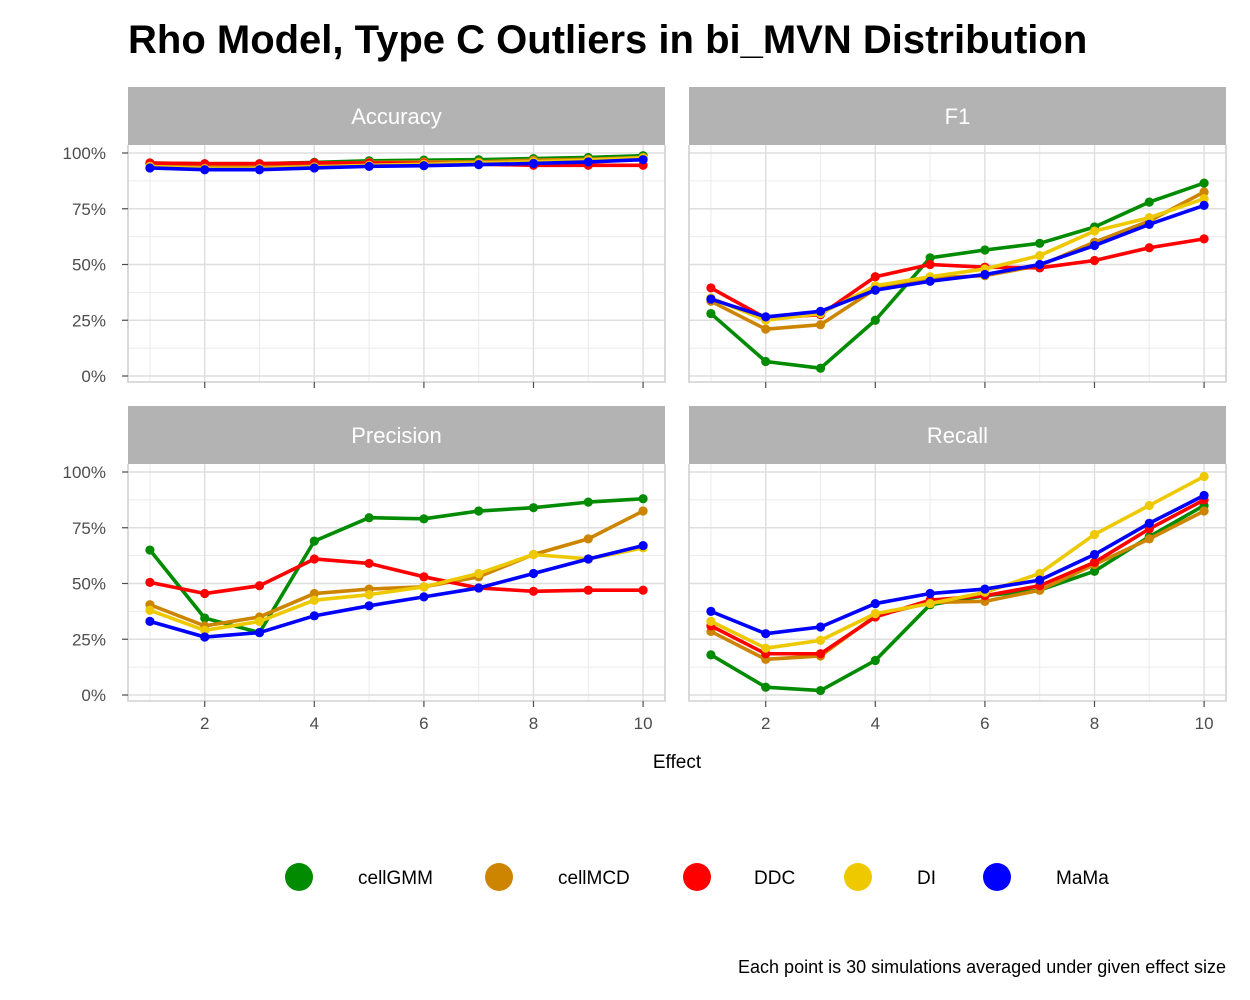  I want to click on legend: cellGMM cellMCD DDC DI MaMa, so click(697, 877).